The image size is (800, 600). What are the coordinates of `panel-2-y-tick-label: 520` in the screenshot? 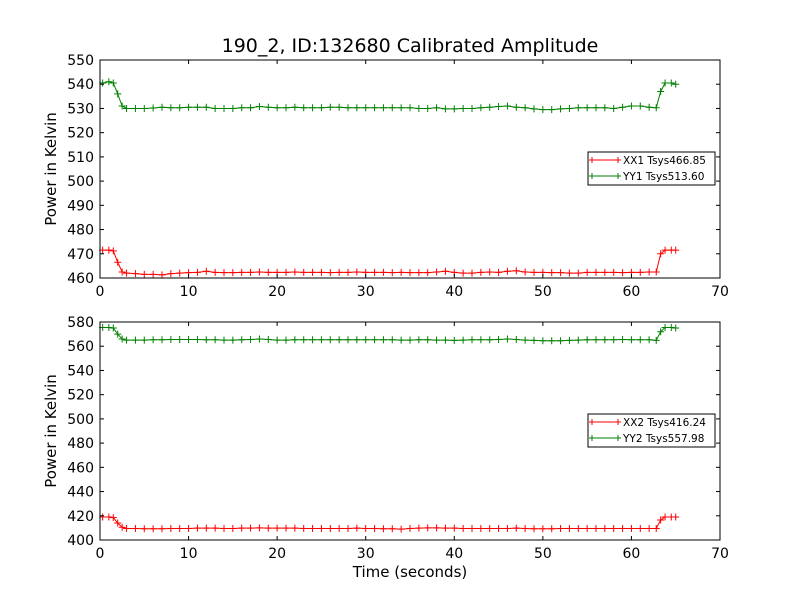 It's located at (80, 396).